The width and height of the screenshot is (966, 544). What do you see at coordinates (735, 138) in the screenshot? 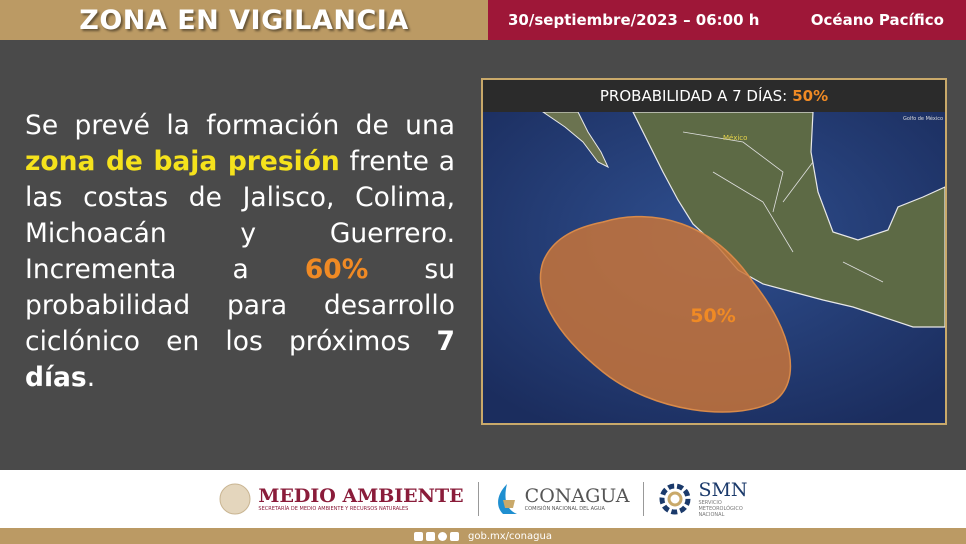
I see `map-label-mexico: México` at bounding box center [735, 138].